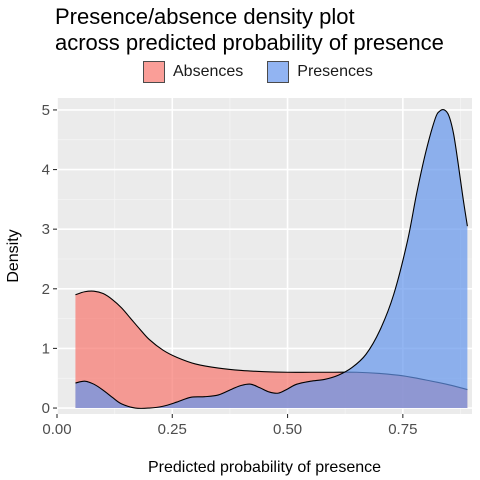 This screenshot has width=480, height=480. Describe the element at coordinates (278, 72) in the screenshot. I see `legend-key-presences` at that location.